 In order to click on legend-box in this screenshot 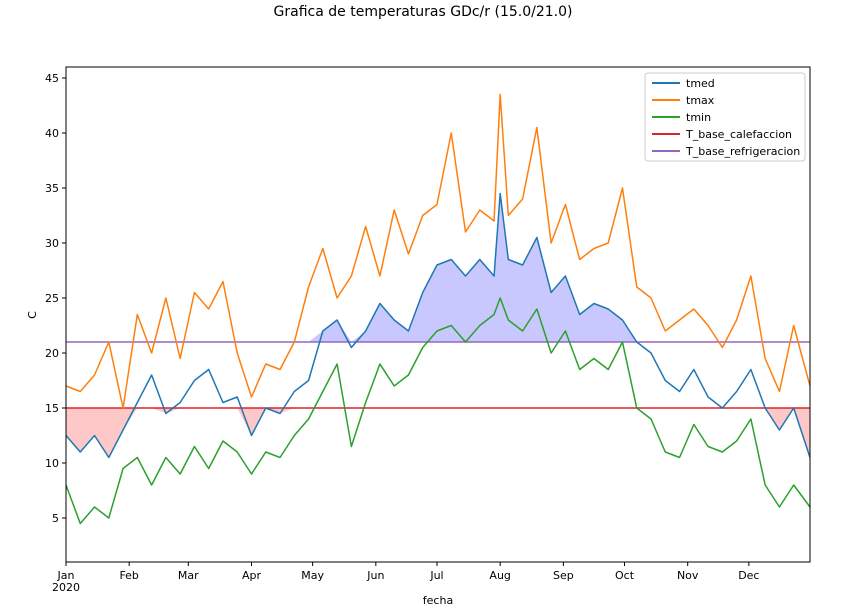, I will do `click(725, 117)`.